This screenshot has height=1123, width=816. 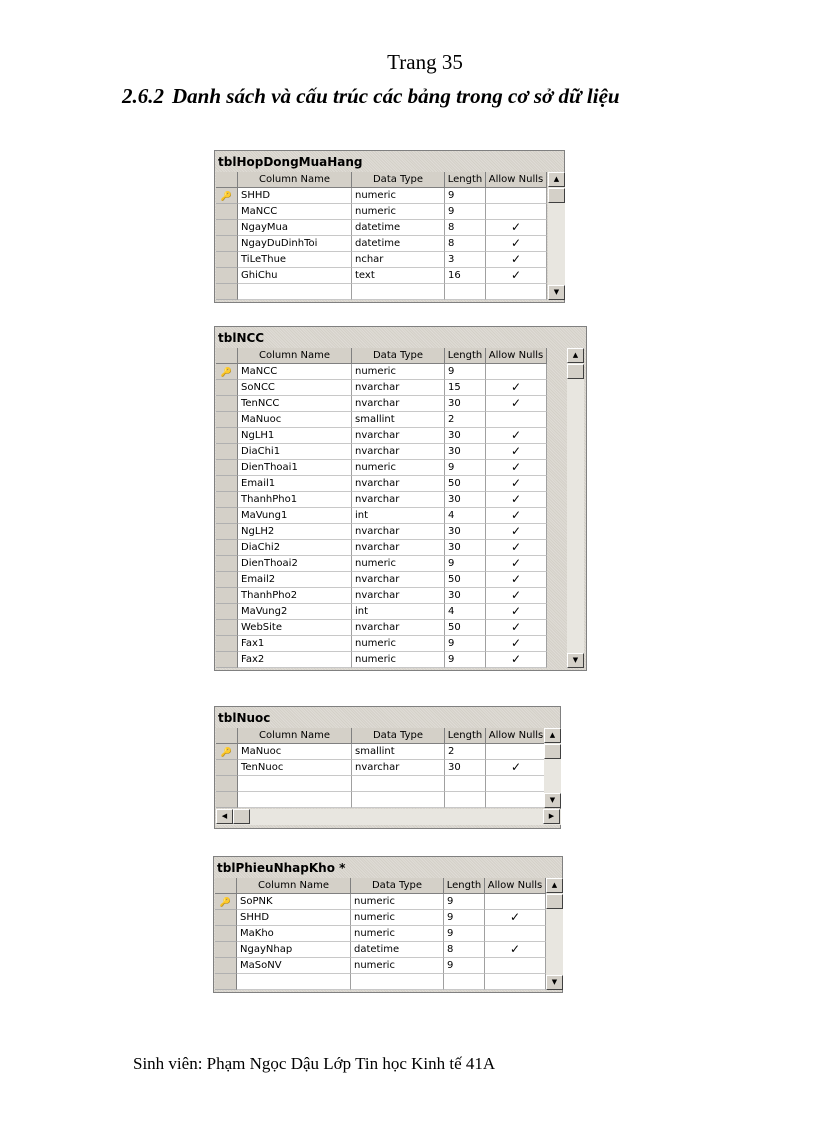 I want to click on length-cell: 8, so click(x=464, y=950).